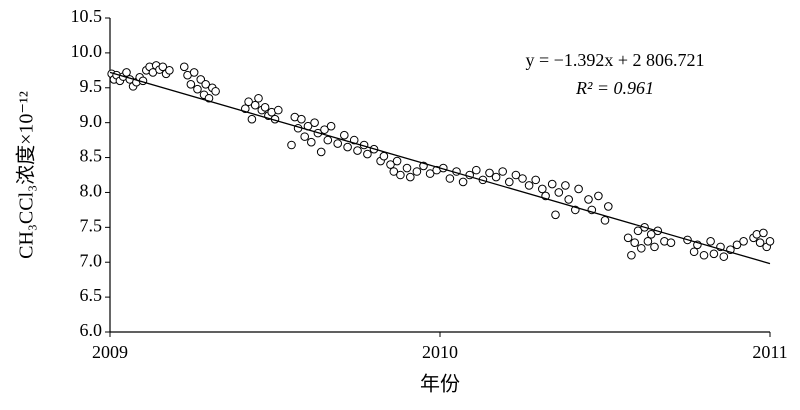  What do you see at coordinates (91, 191) in the screenshot?
I see `y-tick-label: 8.0` at bounding box center [91, 191].